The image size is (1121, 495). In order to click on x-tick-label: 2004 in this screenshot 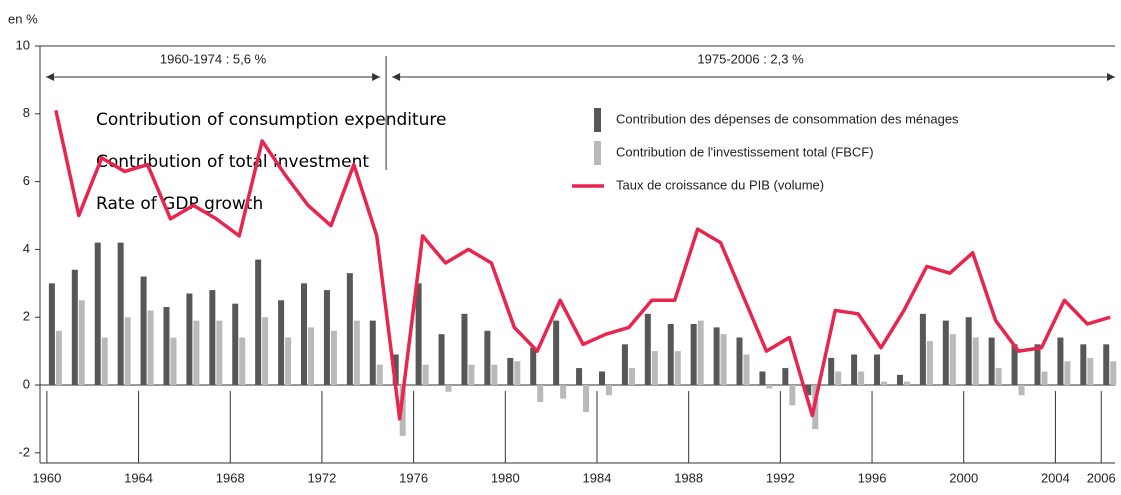, I will do `click(1055, 477)`.